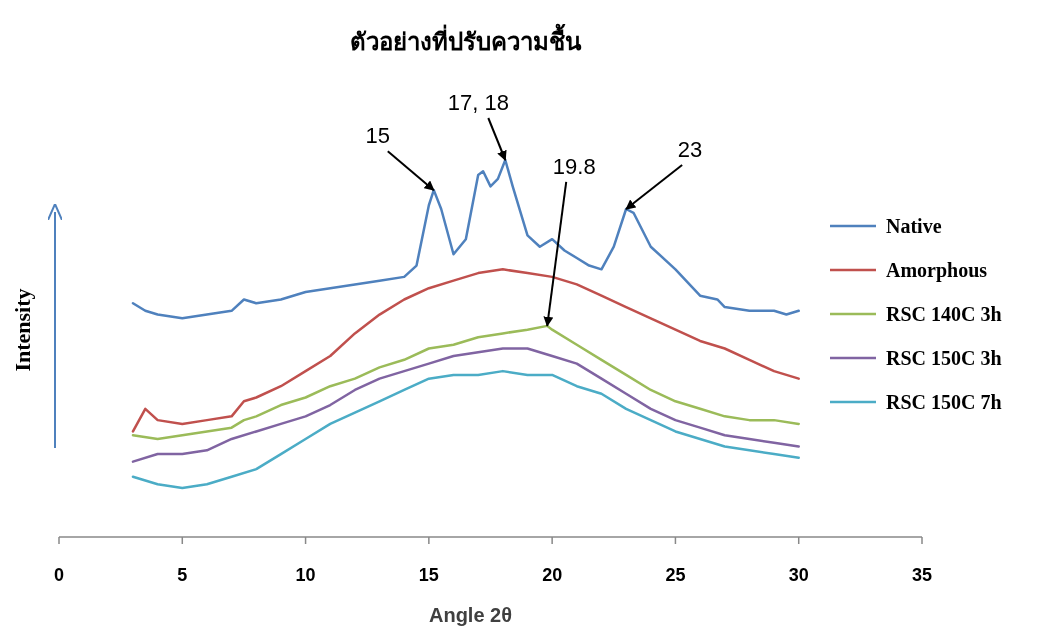 The height and width of the screenshot is (635, 1050). What do you see at coordinates (552, 575) in the screenshot?
I see `x-tick-label: 20` at bounding box center [552, 575].